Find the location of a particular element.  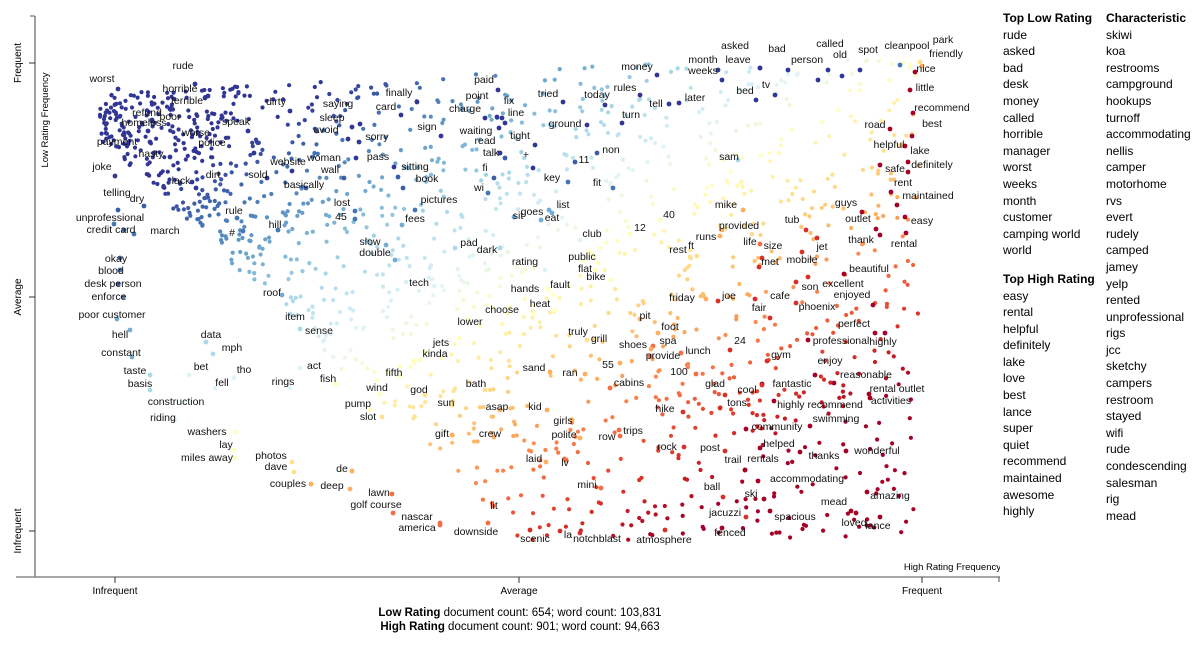

word-label: horrible is located at coordinates (179, 89).